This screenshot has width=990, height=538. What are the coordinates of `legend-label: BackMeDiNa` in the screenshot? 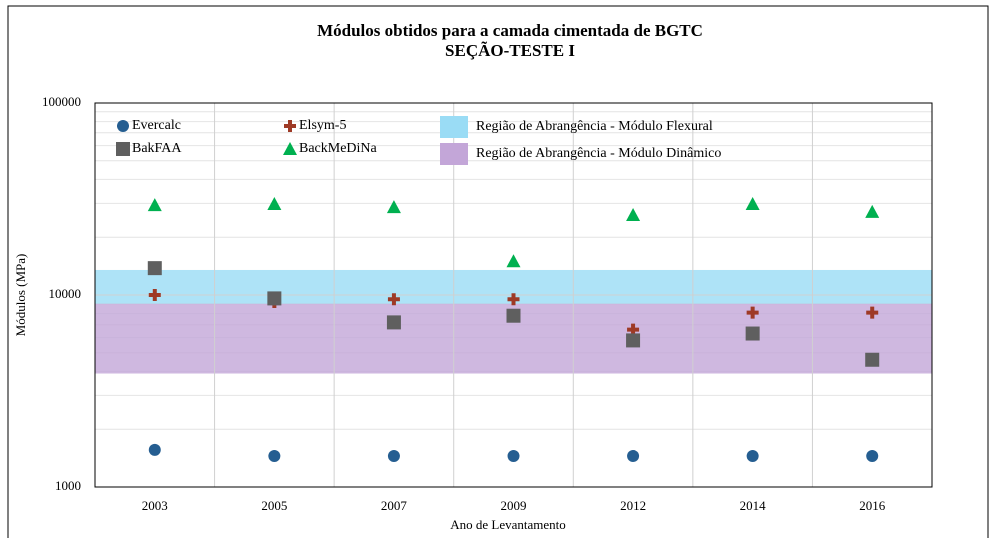 It's located at (338, 148).